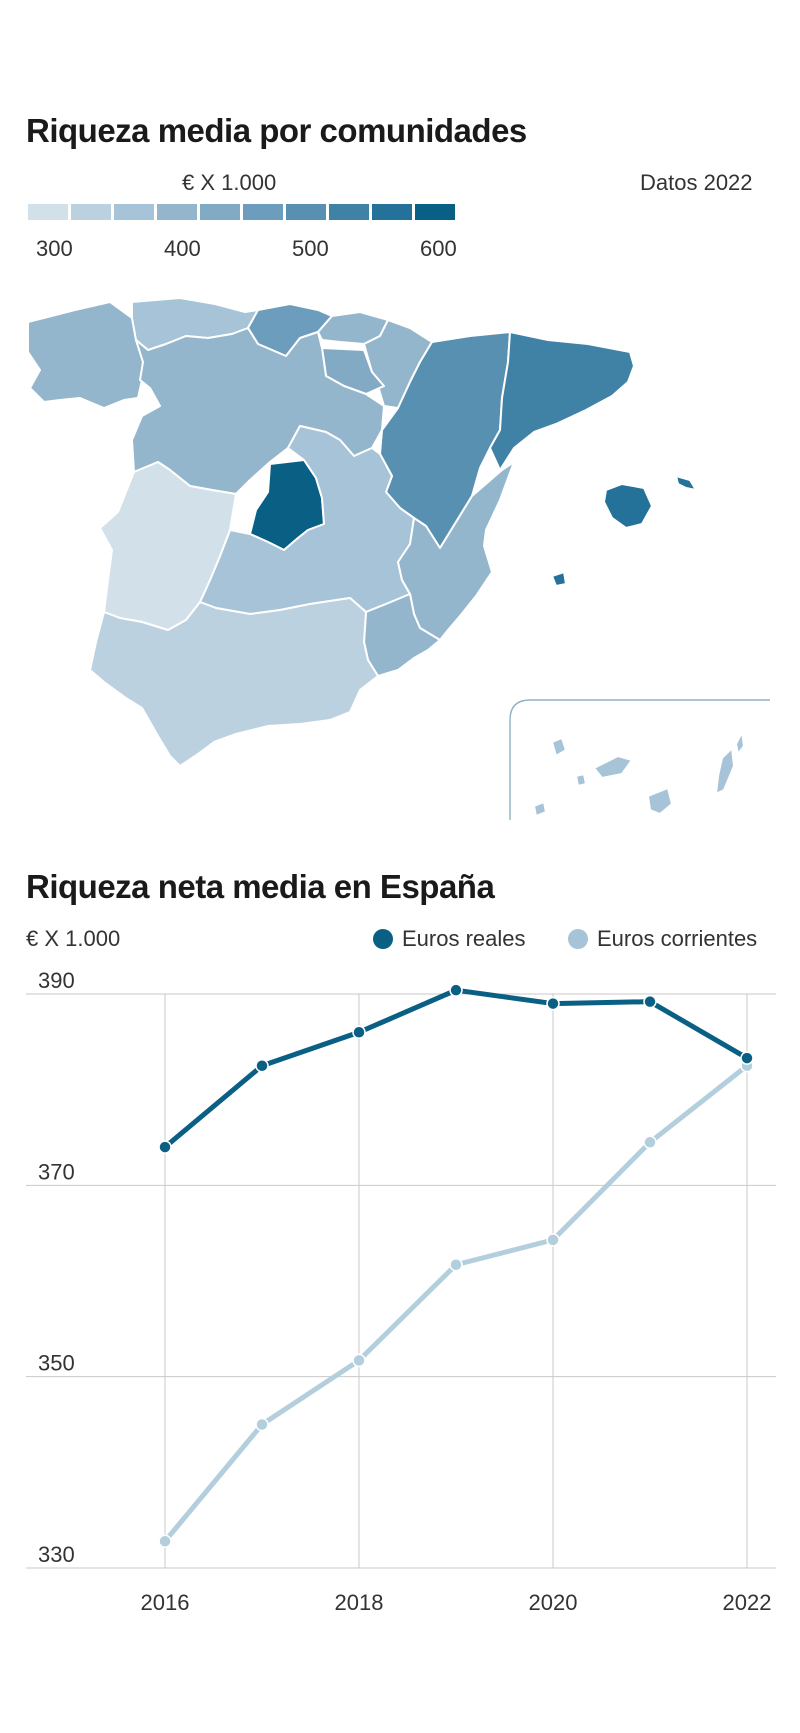  I want to click on legend-item-corrientes: Euros corrientes, so click(662, 939).